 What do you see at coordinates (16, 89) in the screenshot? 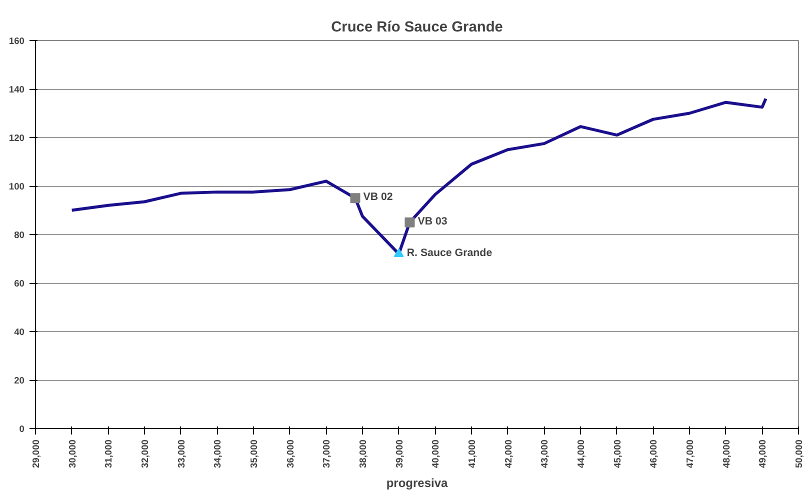
I see `y-tick-label: 140` at bounding box center [16, 89].